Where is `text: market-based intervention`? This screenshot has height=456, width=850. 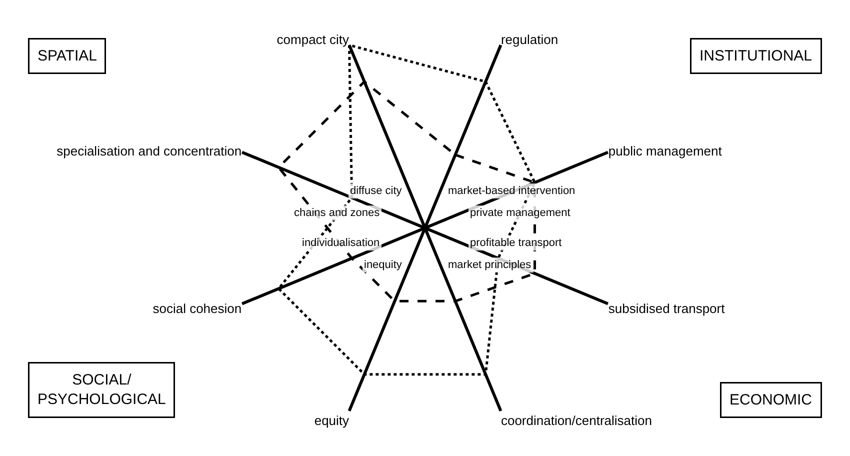 text: market-based intervention is located at coordinates (512, 191).